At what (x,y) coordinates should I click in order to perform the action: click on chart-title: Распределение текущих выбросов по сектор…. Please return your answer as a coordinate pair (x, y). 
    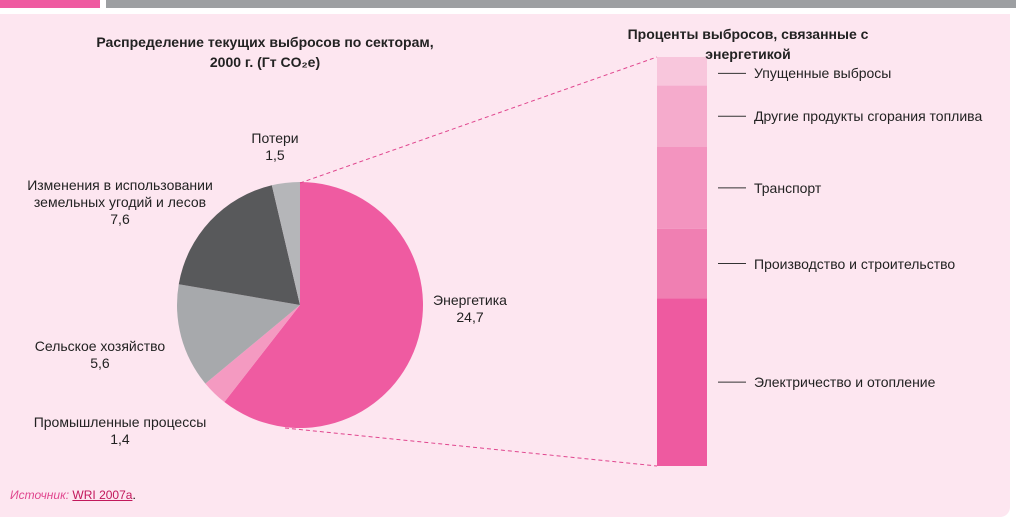
    Looking at the image, I should click on (265, 52).